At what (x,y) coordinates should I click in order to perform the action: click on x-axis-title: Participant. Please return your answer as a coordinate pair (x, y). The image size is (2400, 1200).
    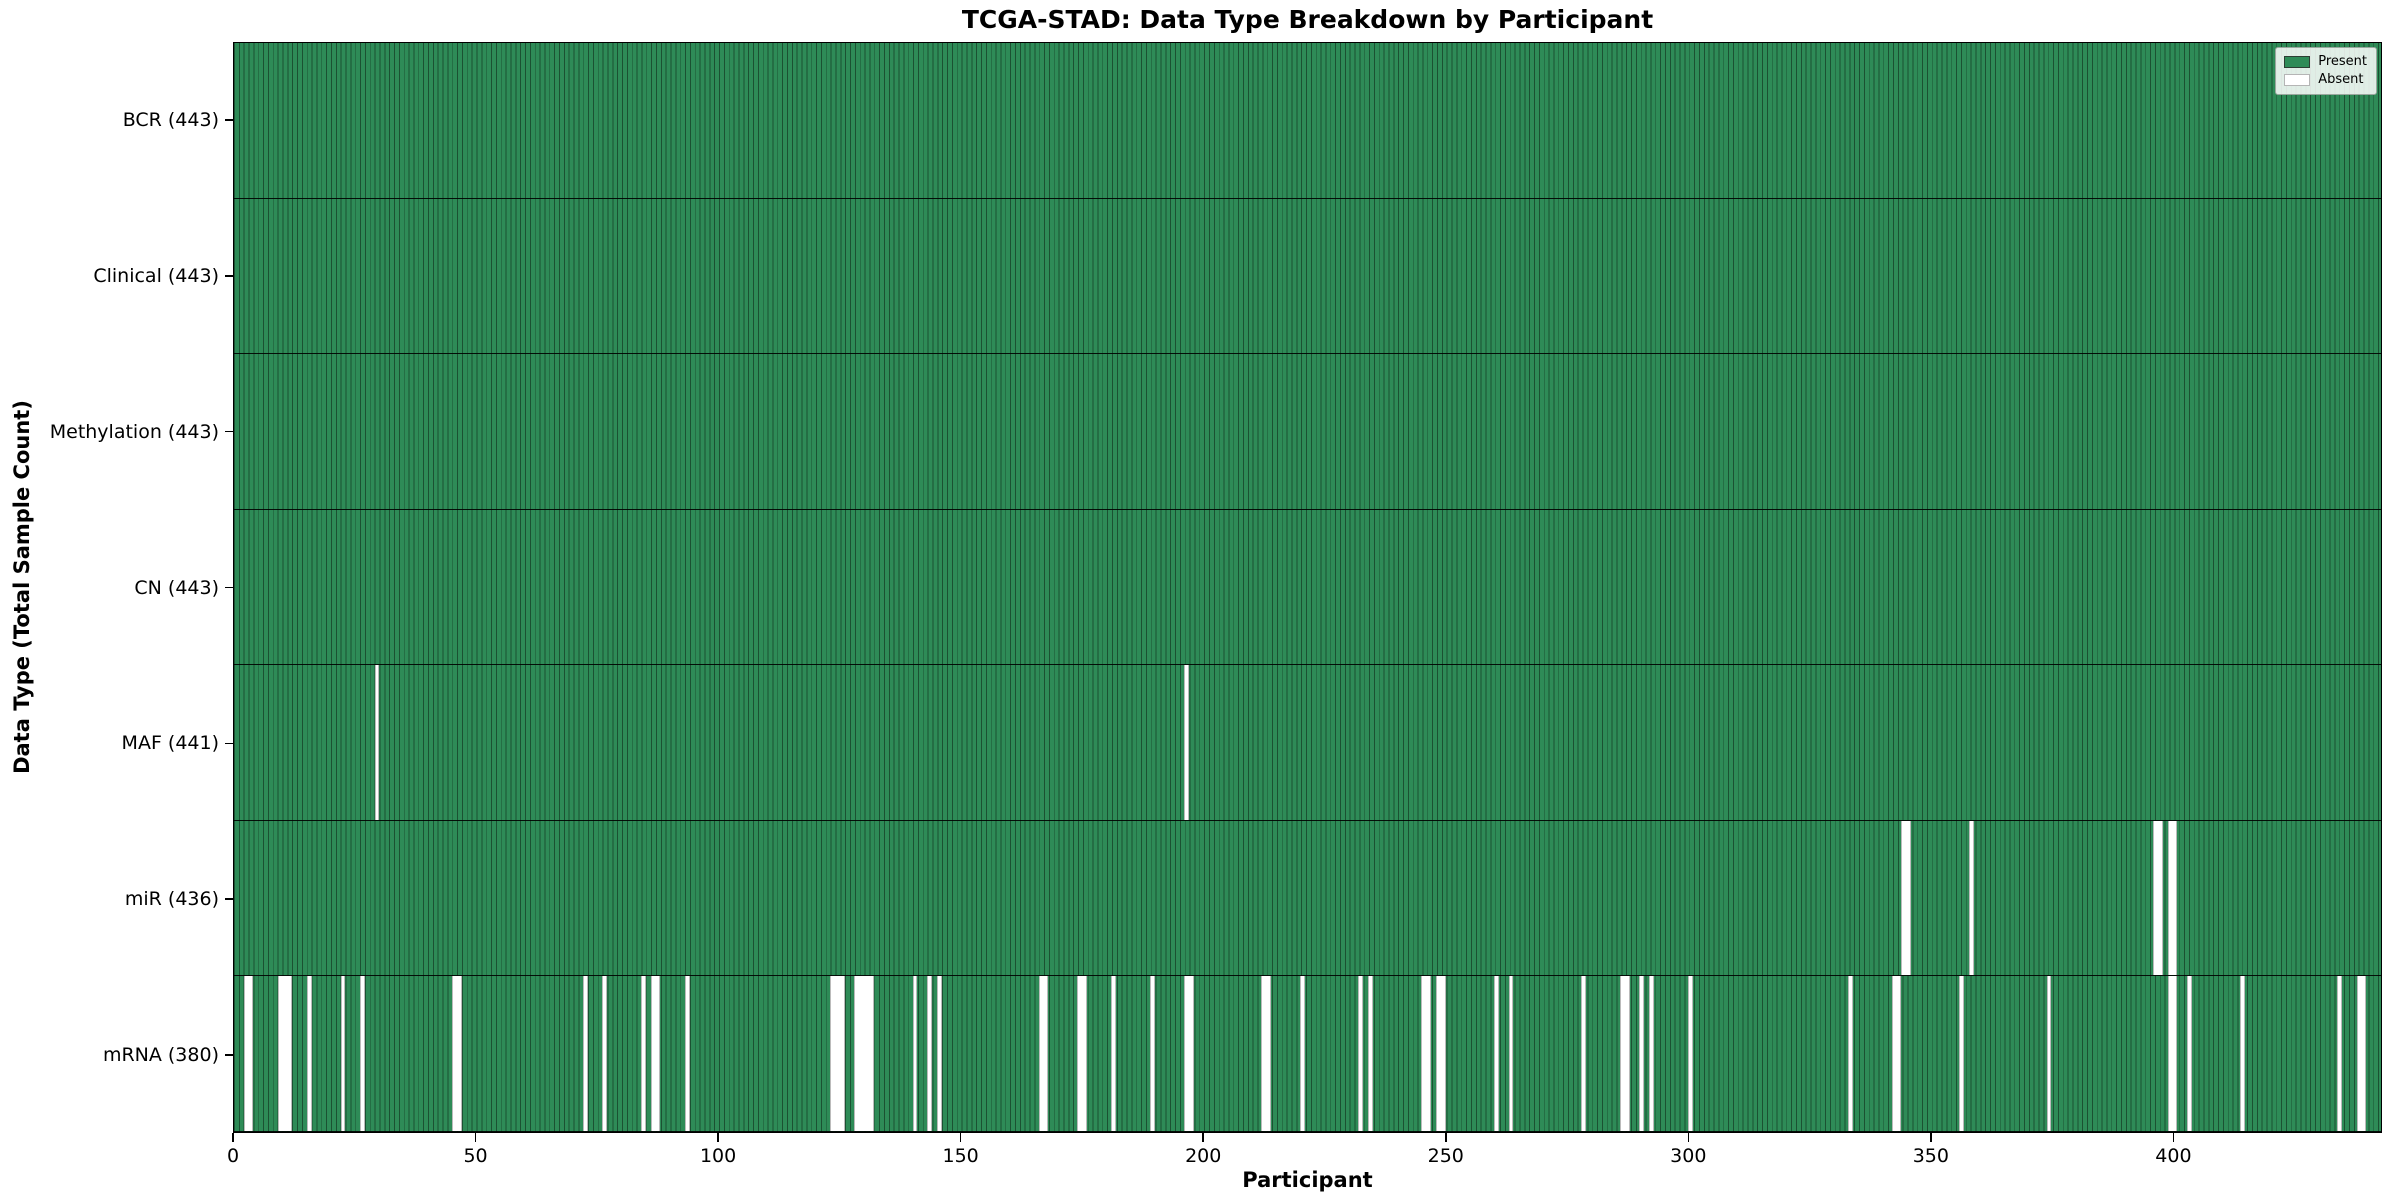
    Looking at the image, I should click on (1307, 1180).